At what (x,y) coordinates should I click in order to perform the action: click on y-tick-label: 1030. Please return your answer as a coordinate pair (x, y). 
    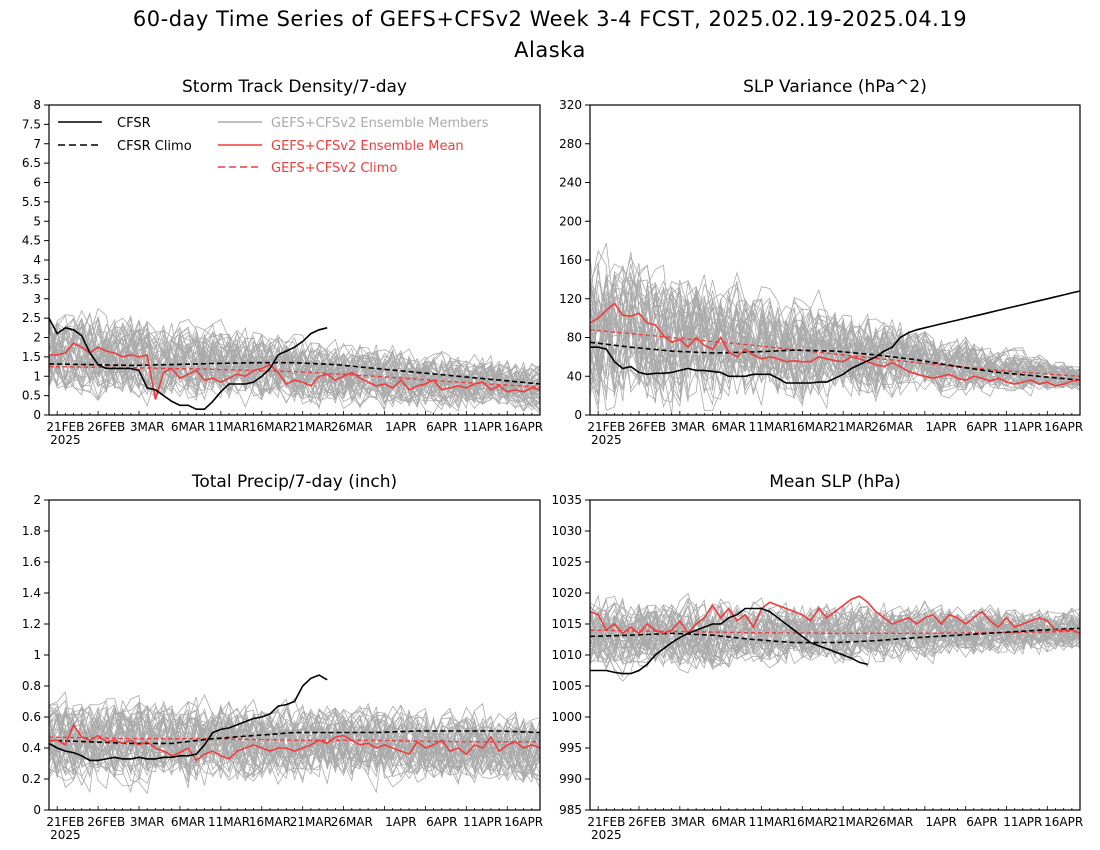
    Looking at the image, I should click on (566, 531).